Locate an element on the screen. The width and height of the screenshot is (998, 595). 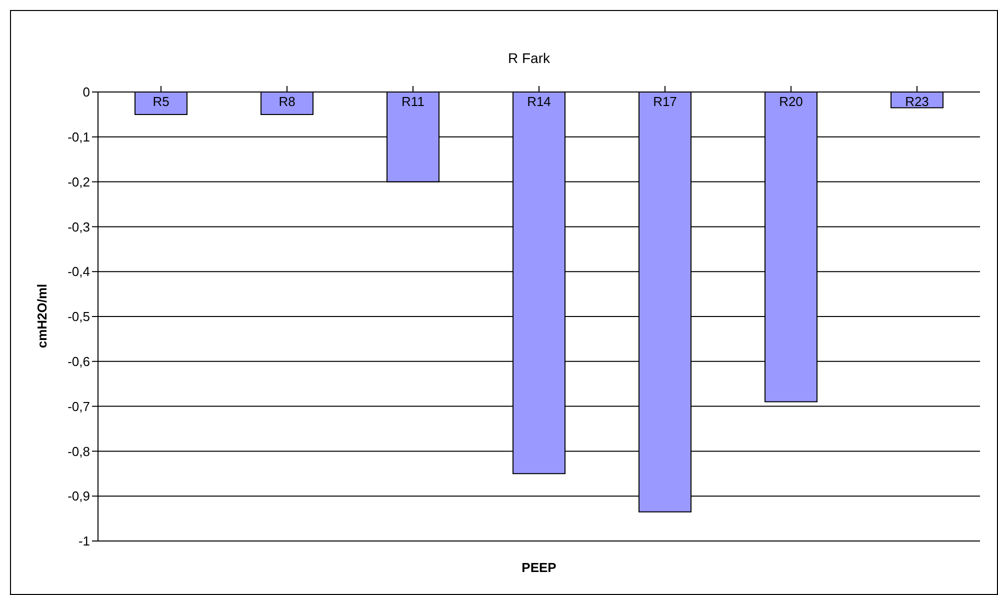
x-tick-label: R11 is located at coordinates (413, 101).